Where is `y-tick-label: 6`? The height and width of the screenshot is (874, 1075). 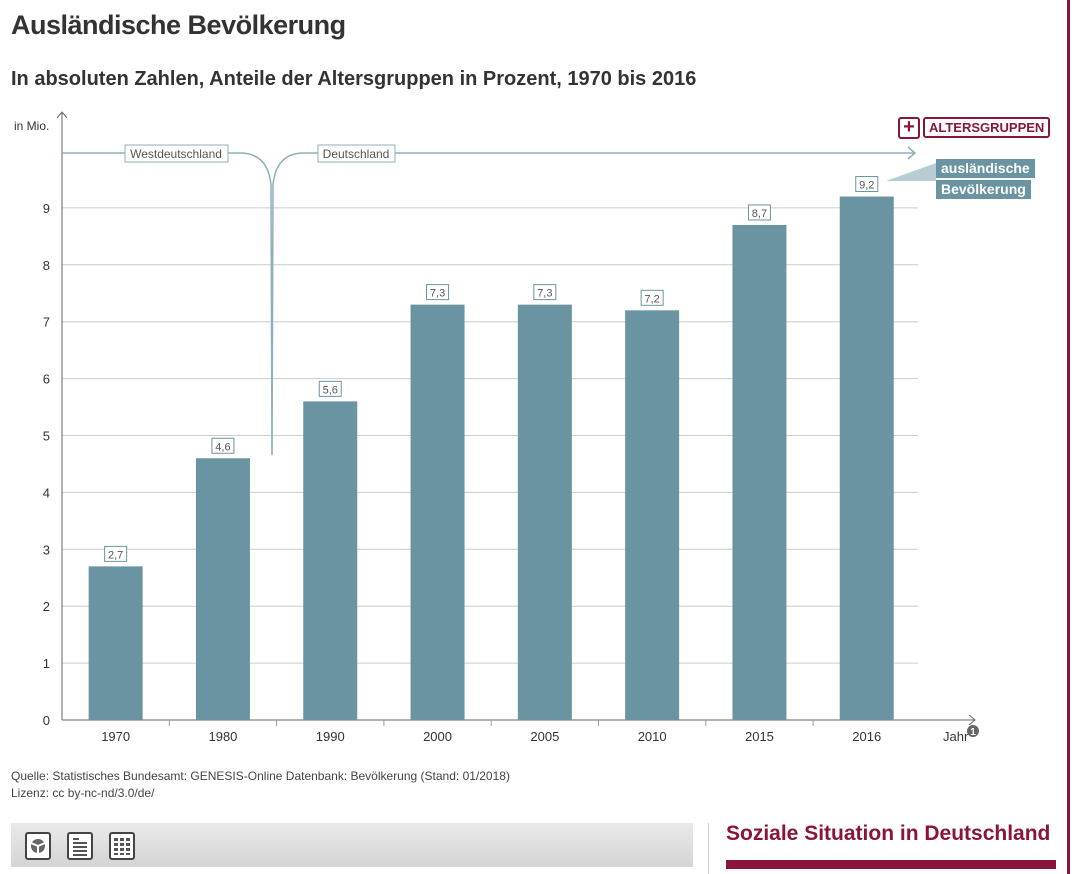 y-tick-label: 6 is located at coordinates (46, 379).